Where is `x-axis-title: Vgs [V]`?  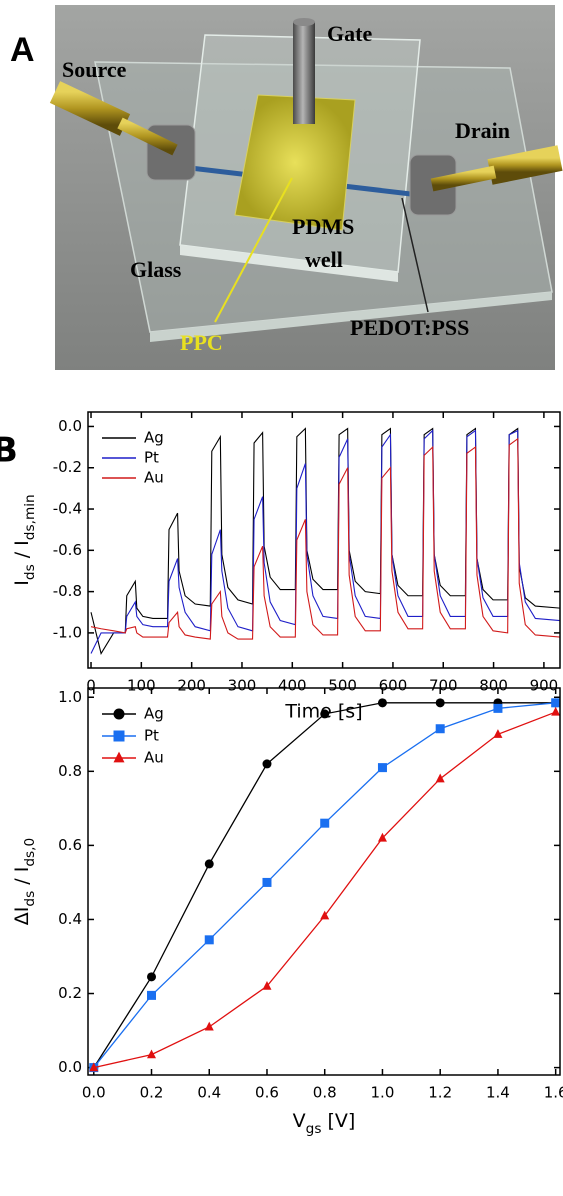 x-axis-title: Vgs [V] is located at coordinates (324, 1124).